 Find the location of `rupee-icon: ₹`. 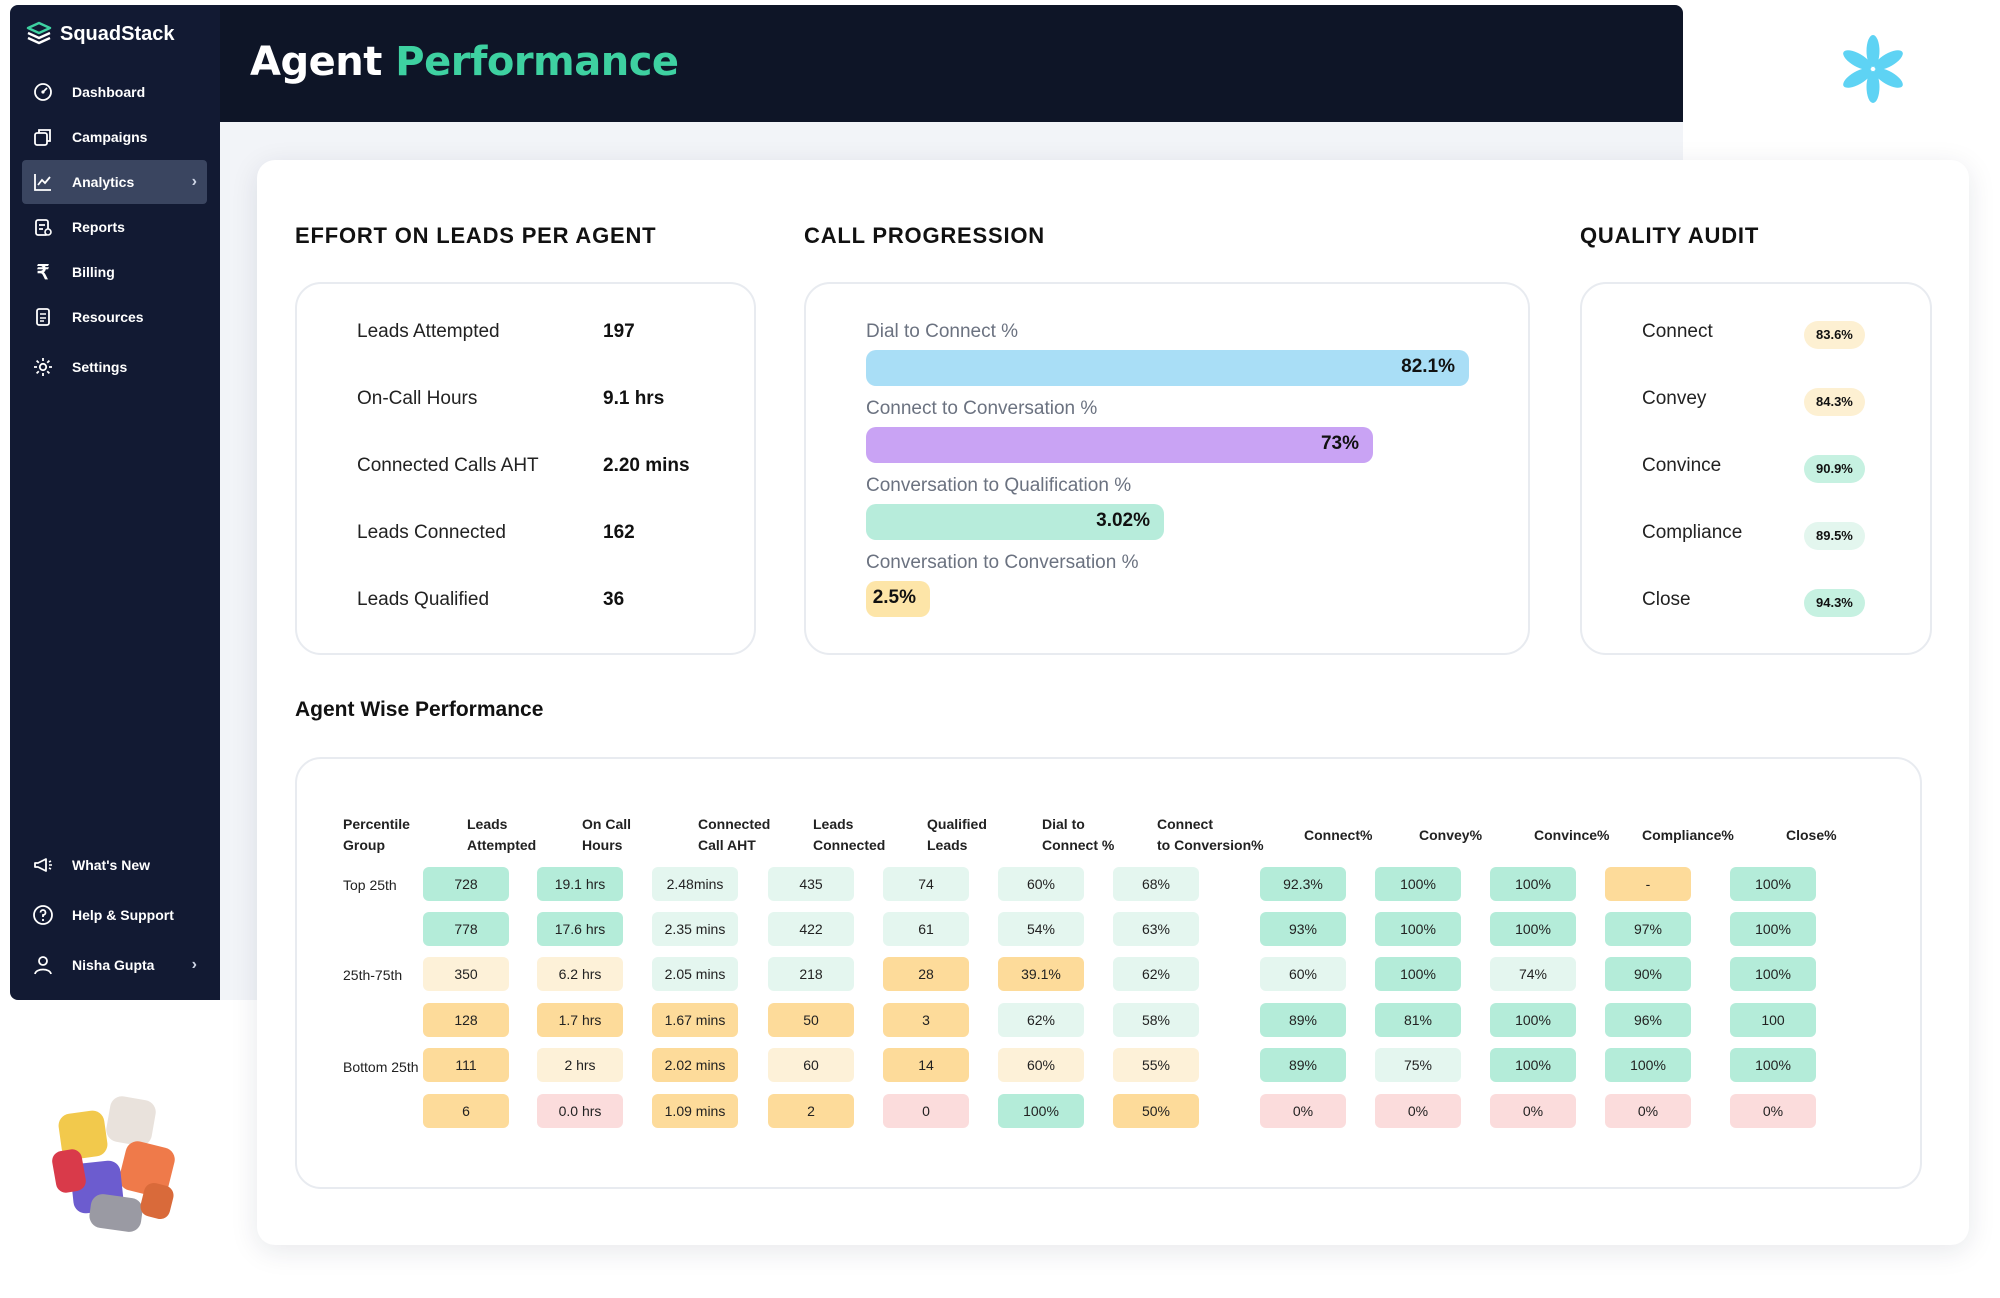

rupee-icon: ₹ is located at coordinates (43, 272).